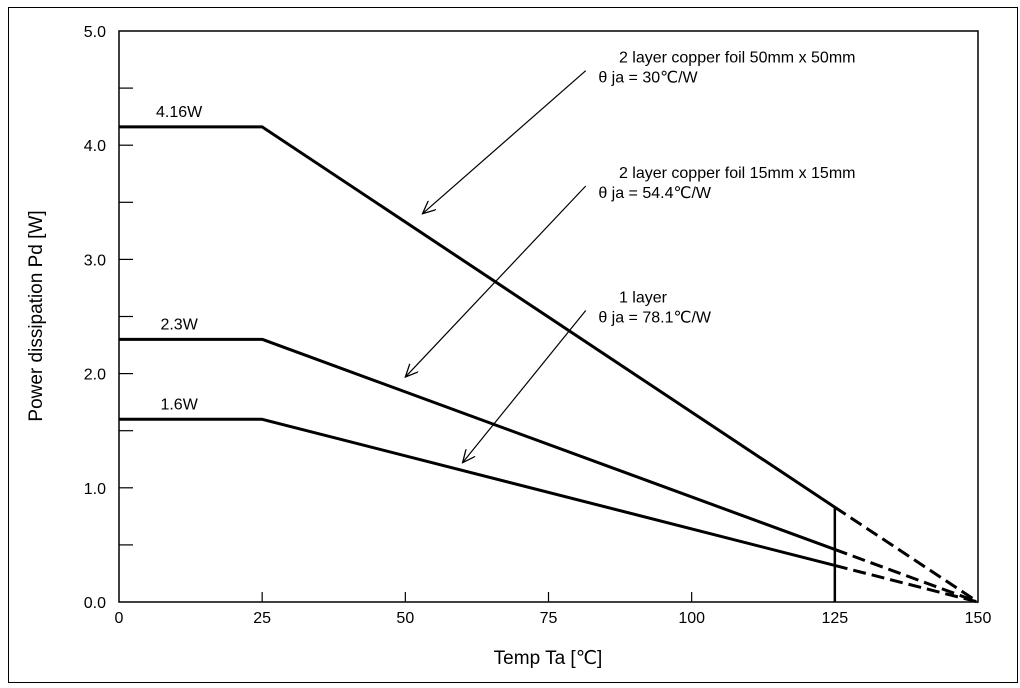  What do you see at coordinates (643, 298) in the screenshot?
I see `annotation-title: 1 layer` at bounding box center [643, 298].